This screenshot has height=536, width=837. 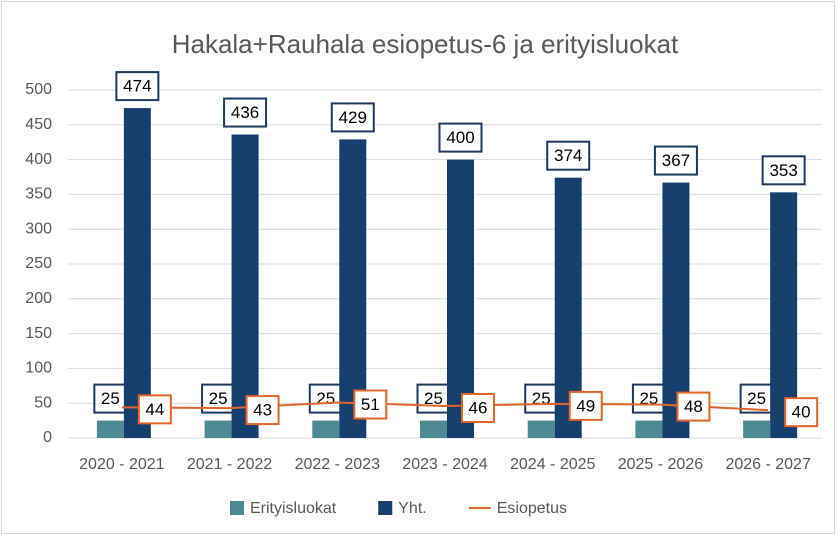 I want to click on data-label: 48, so click(x=693, y=406).